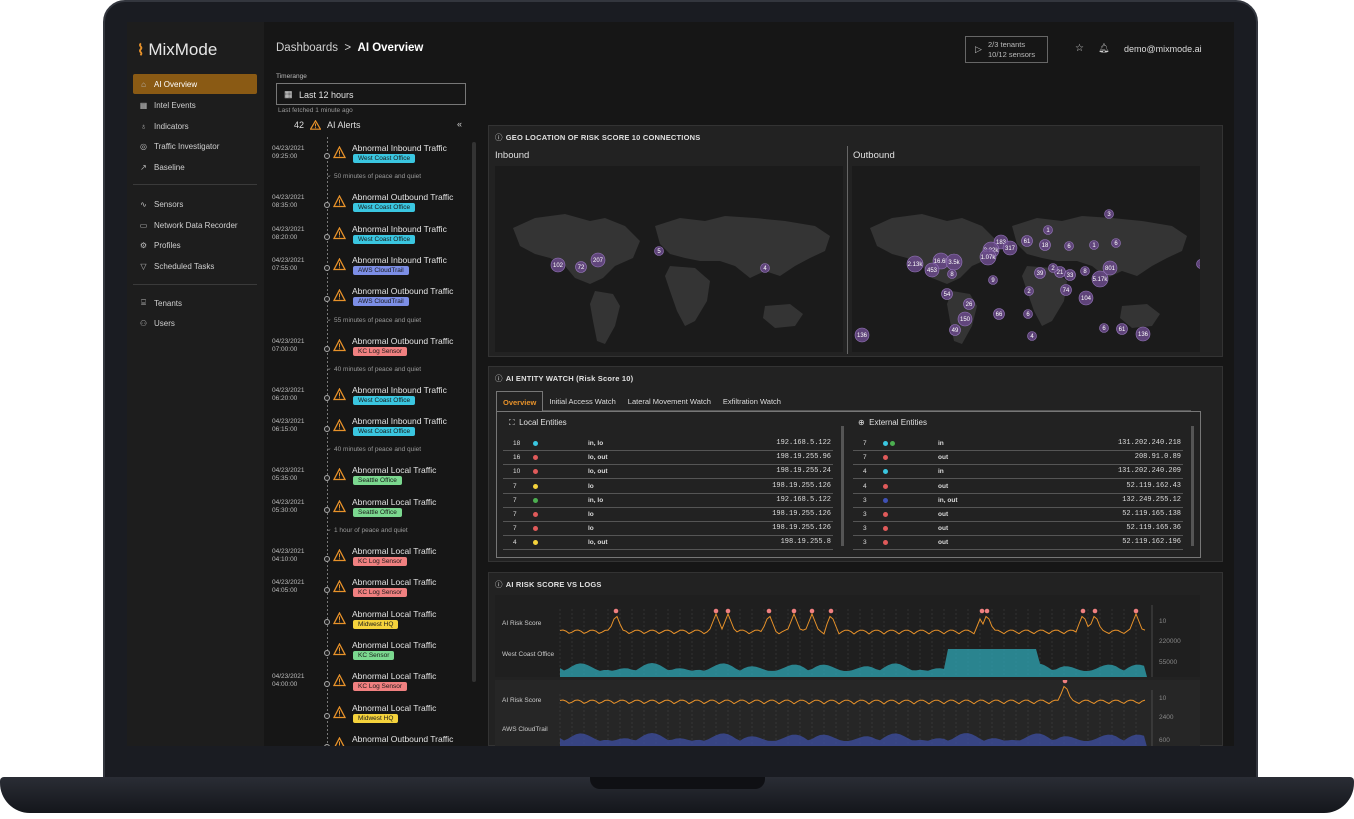 The width and height of the screenshot is (1354, 819). I want to click on sidebar-item-users: ⚇ Users, so click(195, 323).